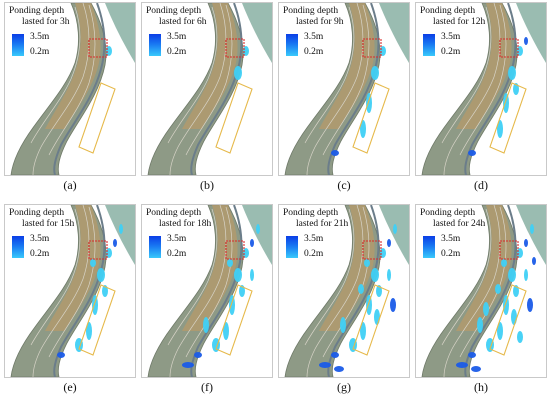  I want to click on map-legend: Ponding depth lasted for 18h 3.5m 0.2m, so click(177, 235).